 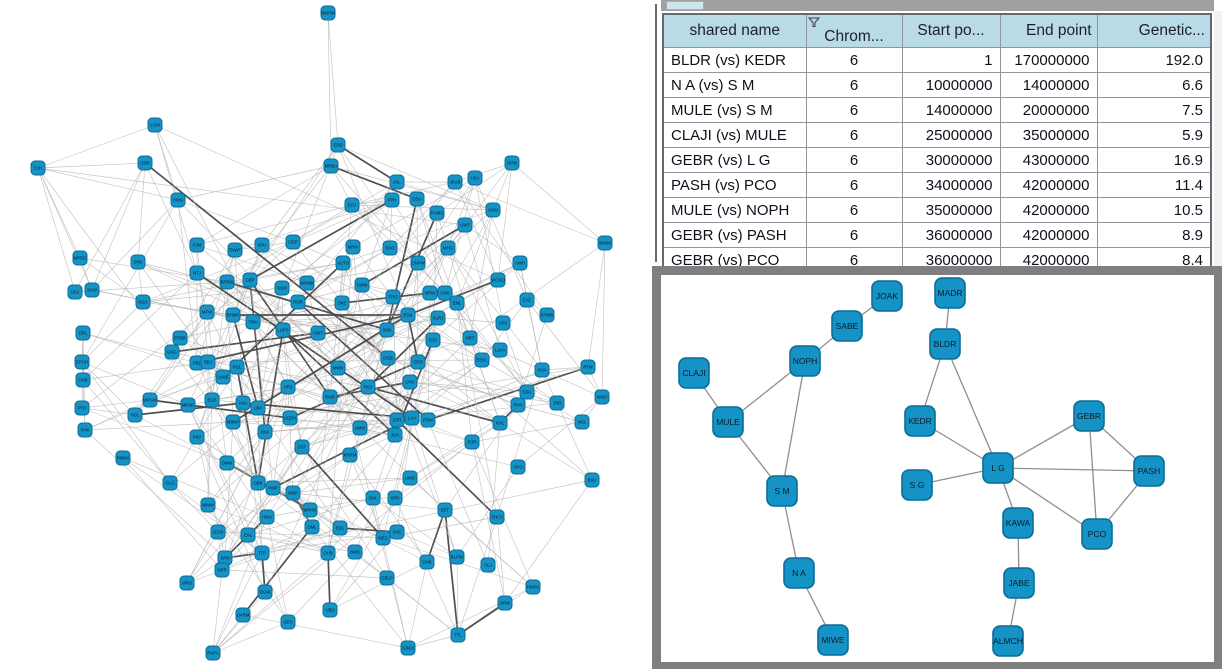 What do you see at coordinates (92, 290) in the screenshot?
I see `network-node: SKW` at bounding box center [92, 290].